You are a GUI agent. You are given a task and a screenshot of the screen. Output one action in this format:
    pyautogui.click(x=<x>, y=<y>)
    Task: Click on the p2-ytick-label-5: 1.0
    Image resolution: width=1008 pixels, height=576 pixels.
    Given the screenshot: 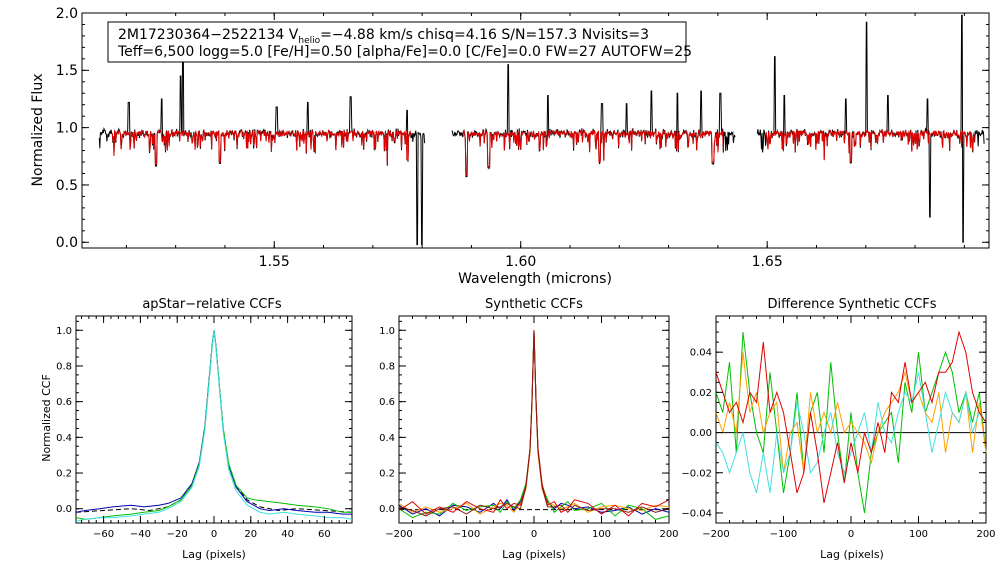 What is the action you would take?
    pyautogui.click(x=387, y=331)
    